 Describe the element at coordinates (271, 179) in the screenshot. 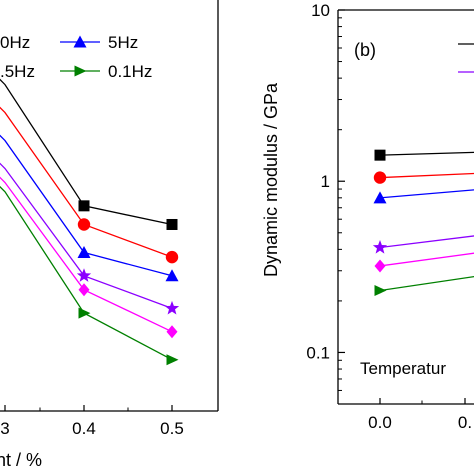

I see `right-y-axis-title: Dynamic modulus / GPa` at that location.